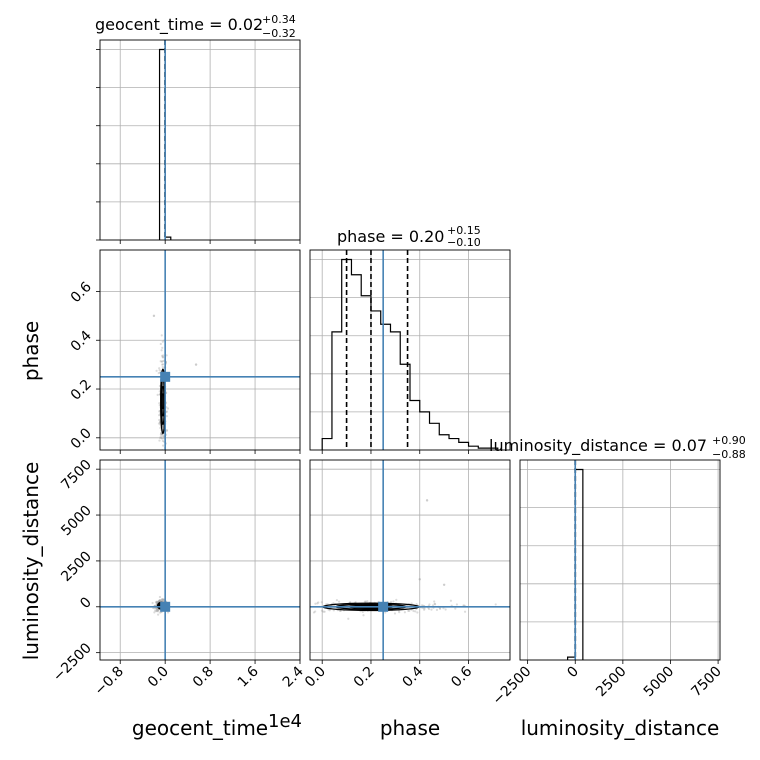 This screenshot has height=760, width=760. I want to click on scatter-content, so click(200, 354).